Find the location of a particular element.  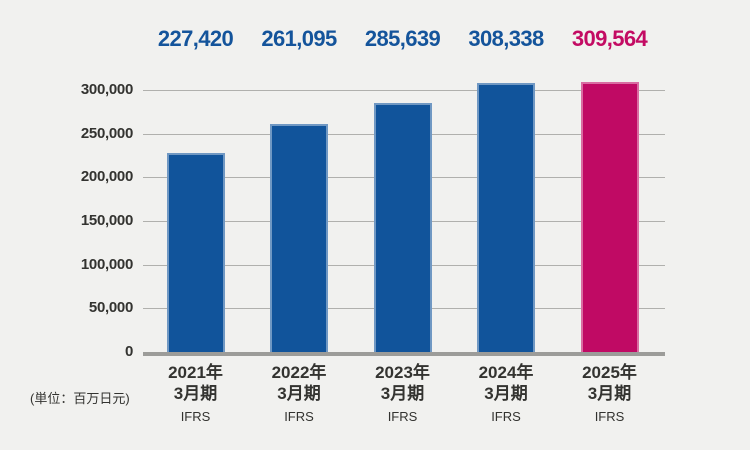

y-tick-label: 50,000 is located at coordinates (110, 308).